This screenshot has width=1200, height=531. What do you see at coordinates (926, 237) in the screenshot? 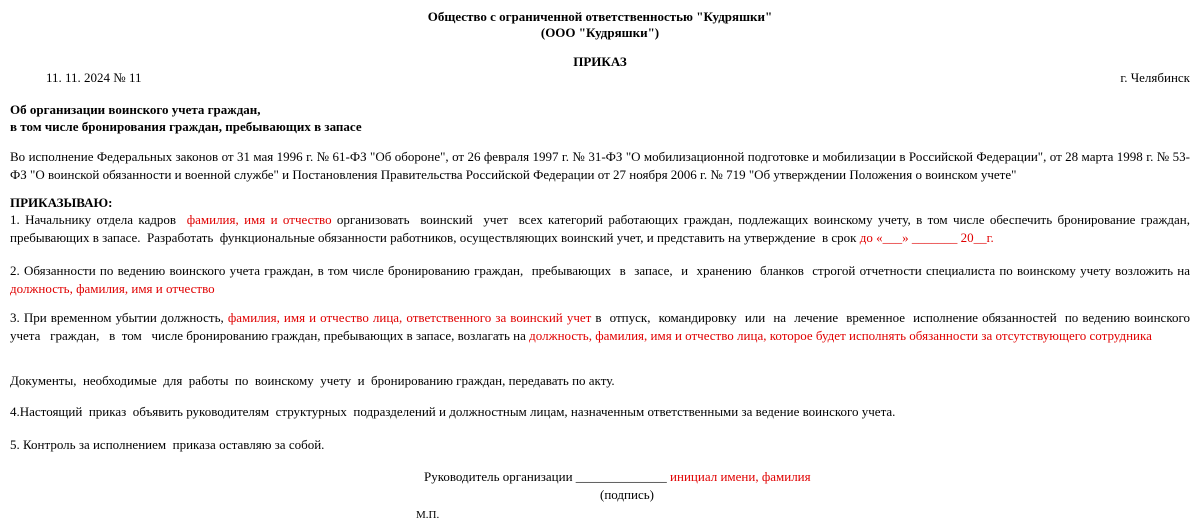
I see `placeholder-text: до «___» _______ 20__г.` at bounding box center [926, 237].